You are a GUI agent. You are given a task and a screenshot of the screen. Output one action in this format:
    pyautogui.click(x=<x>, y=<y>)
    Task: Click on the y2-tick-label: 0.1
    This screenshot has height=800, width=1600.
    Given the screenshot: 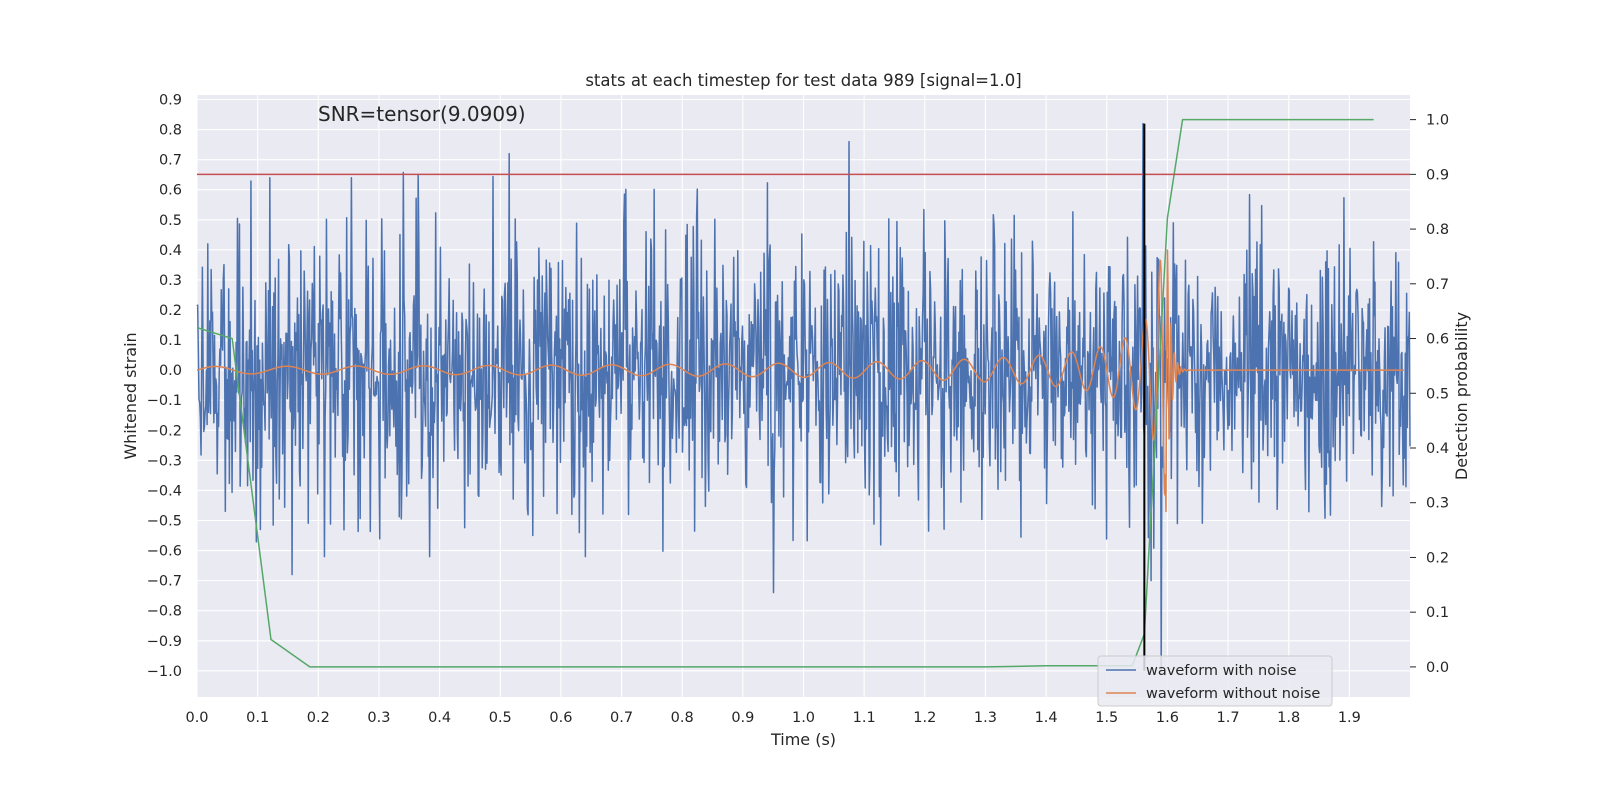 What is the action you would take?
    pyautogui.click(x=1437, y=613)
    